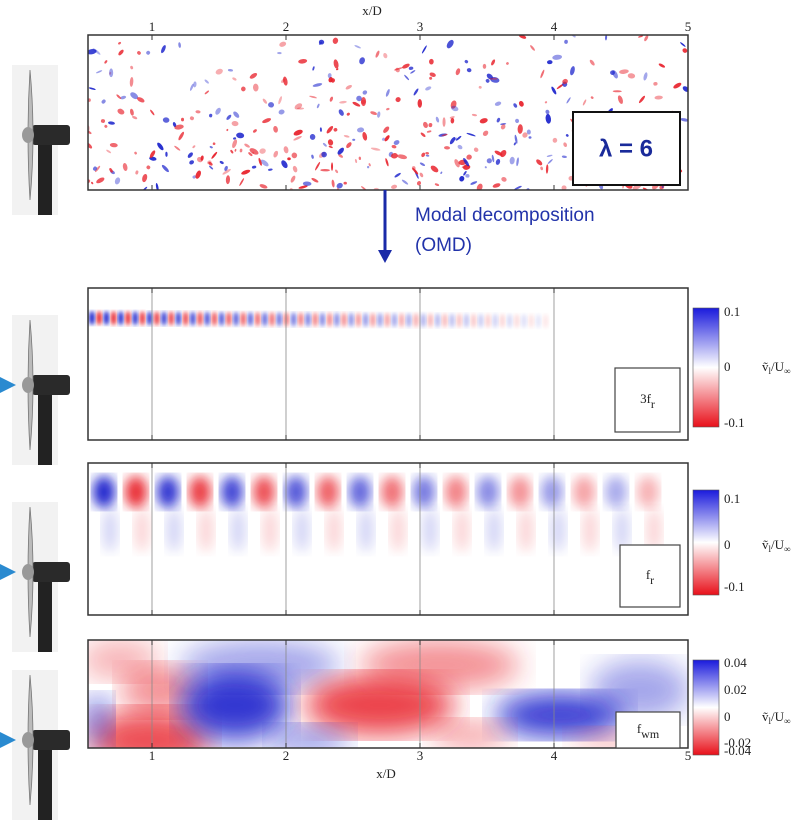  Describe the element at coordinates (765, 716) in the screenshot. I see `colorbar-label-part: ṽ` at that location.